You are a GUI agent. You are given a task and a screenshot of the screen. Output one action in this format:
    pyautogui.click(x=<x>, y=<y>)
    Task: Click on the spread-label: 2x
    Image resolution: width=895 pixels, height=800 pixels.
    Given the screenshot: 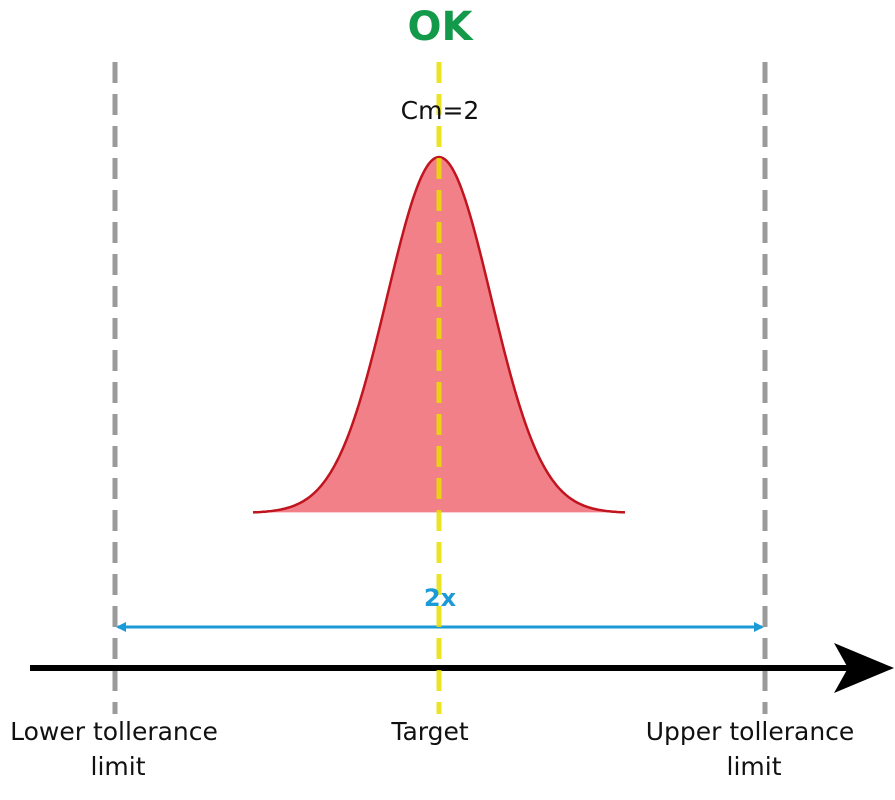 What is the action you would take?
    pyautogui.click(x=440, y=598)
    